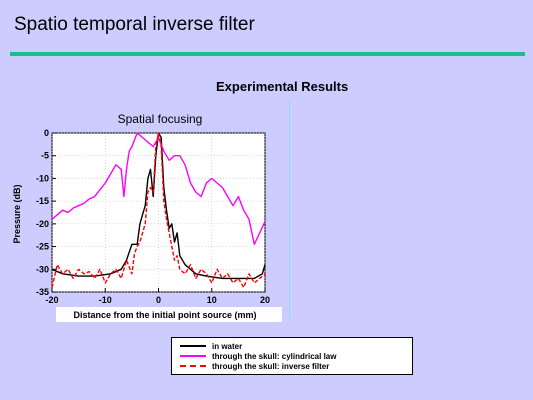 The height and width of the screenshot is (400, 533). What do you see at coordinates (105, 300) in the screenshot?
I see `x-tick-label: -10` at bounding box center [105, 300].